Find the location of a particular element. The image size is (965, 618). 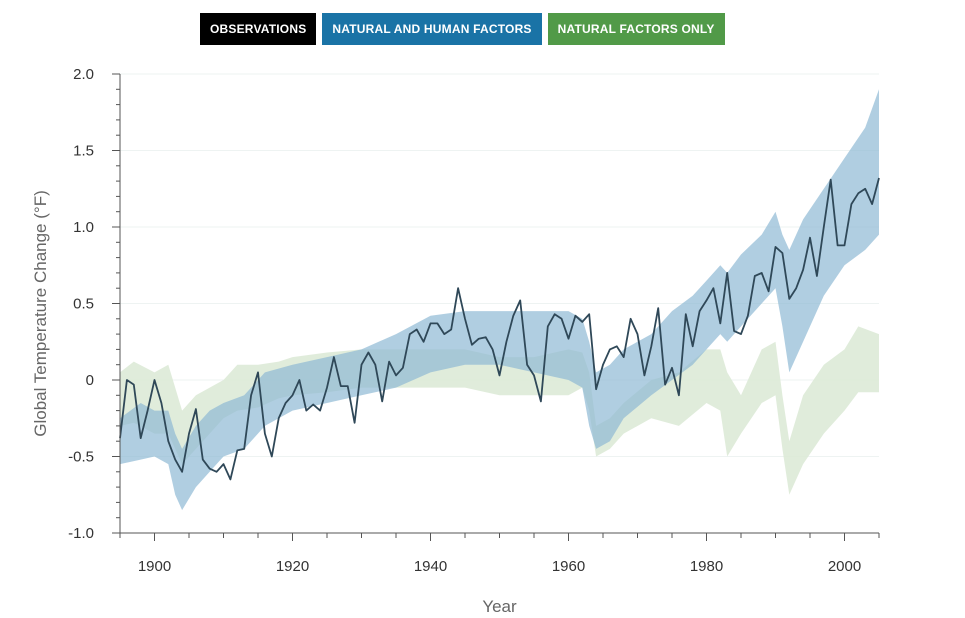

y-axis-title: Global Temperature Change (°F) is located at coordinates (40, 313).